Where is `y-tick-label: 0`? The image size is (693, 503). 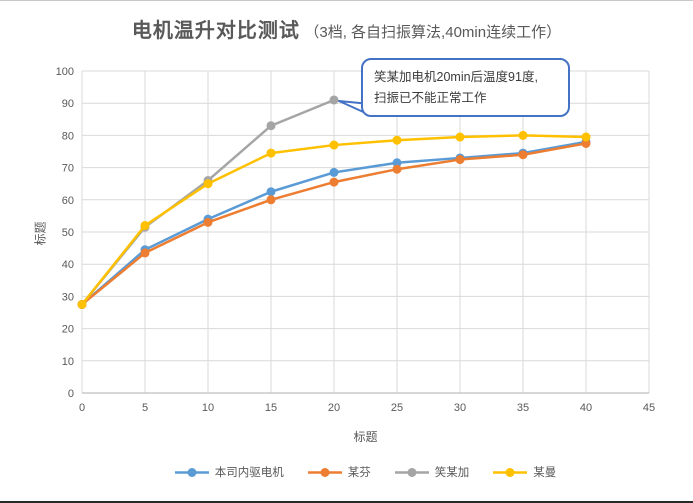
y-tick-label: 0 is located at coordinates (71, 394).